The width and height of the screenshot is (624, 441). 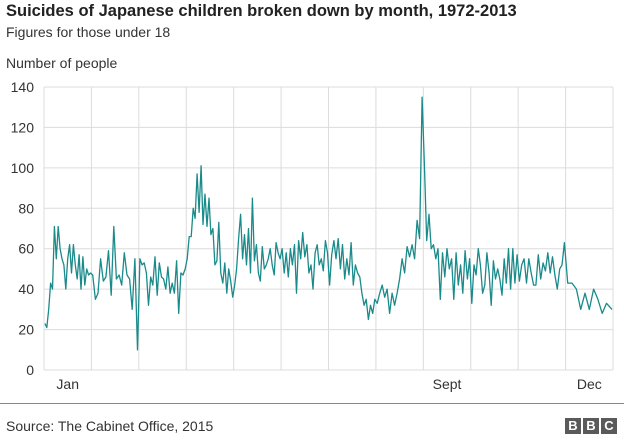 I want to click on y-axis-label: Number of people, so click(x=62, y=63).